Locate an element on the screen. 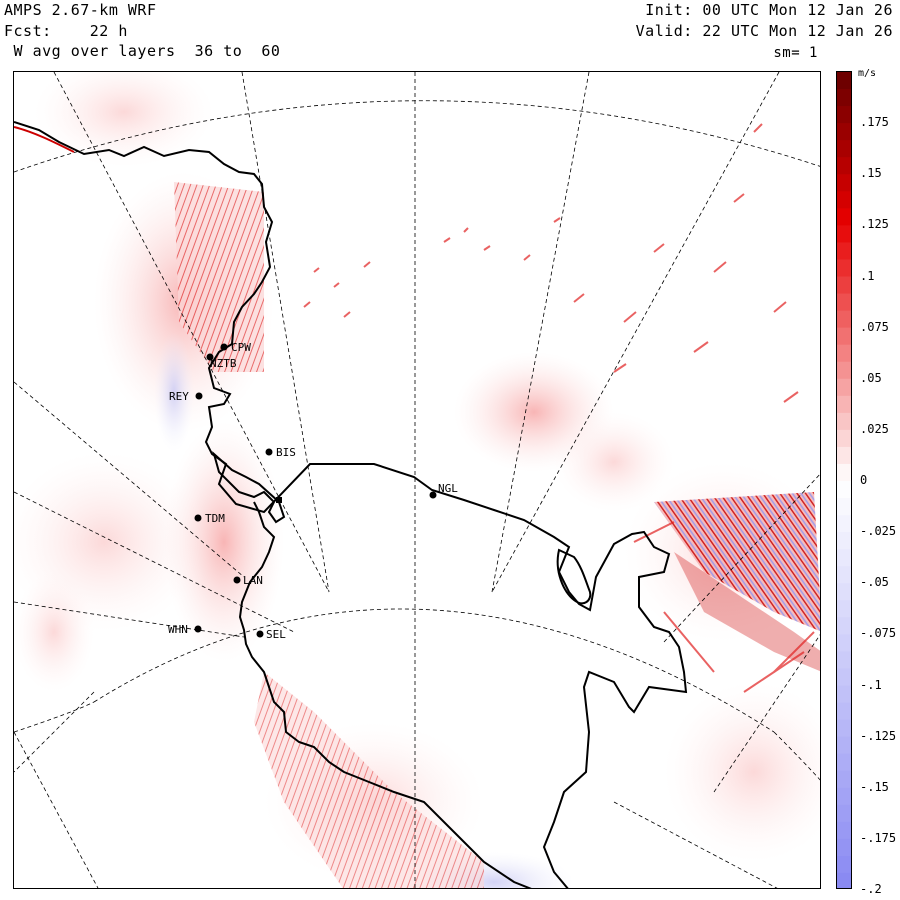 The width and height of the screenshot is (900, 900). colorbar-tick-label: -.025 is located at coordinates (878, 531).